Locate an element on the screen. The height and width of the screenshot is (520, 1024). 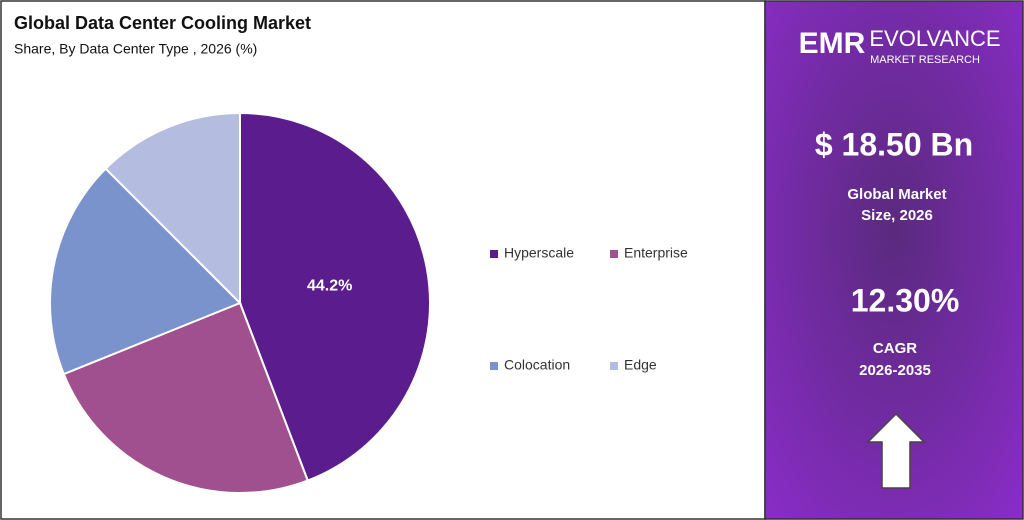
cagr-label: 2026-2035 is located at coordinates (895, 370).